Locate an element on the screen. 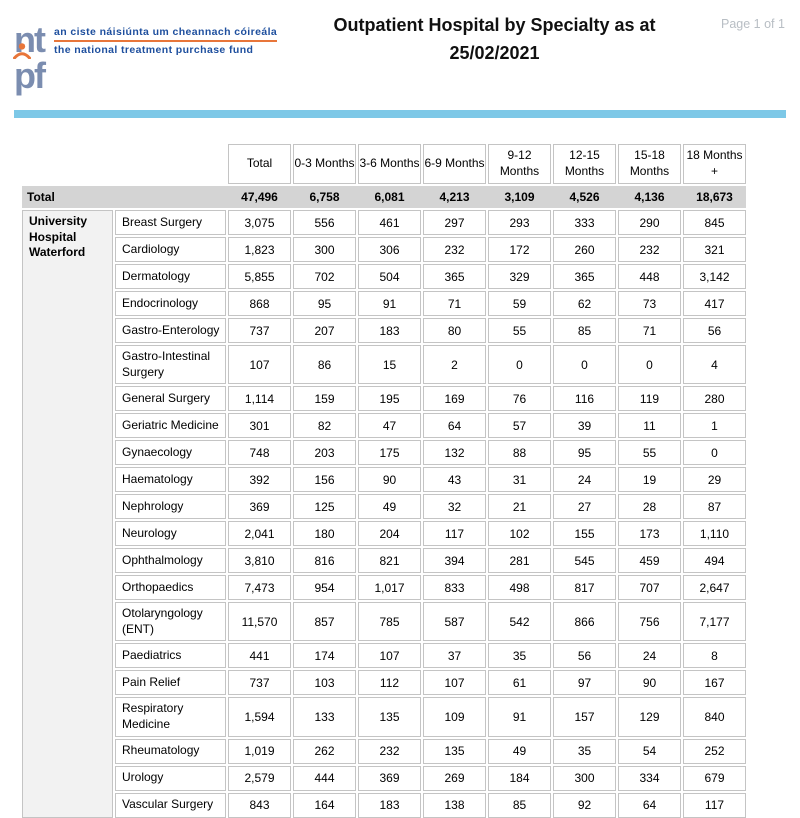 Image resolution: width=800 pixels, height=818 pixels. value-cell: 57 is located at coordinates (519, 426).